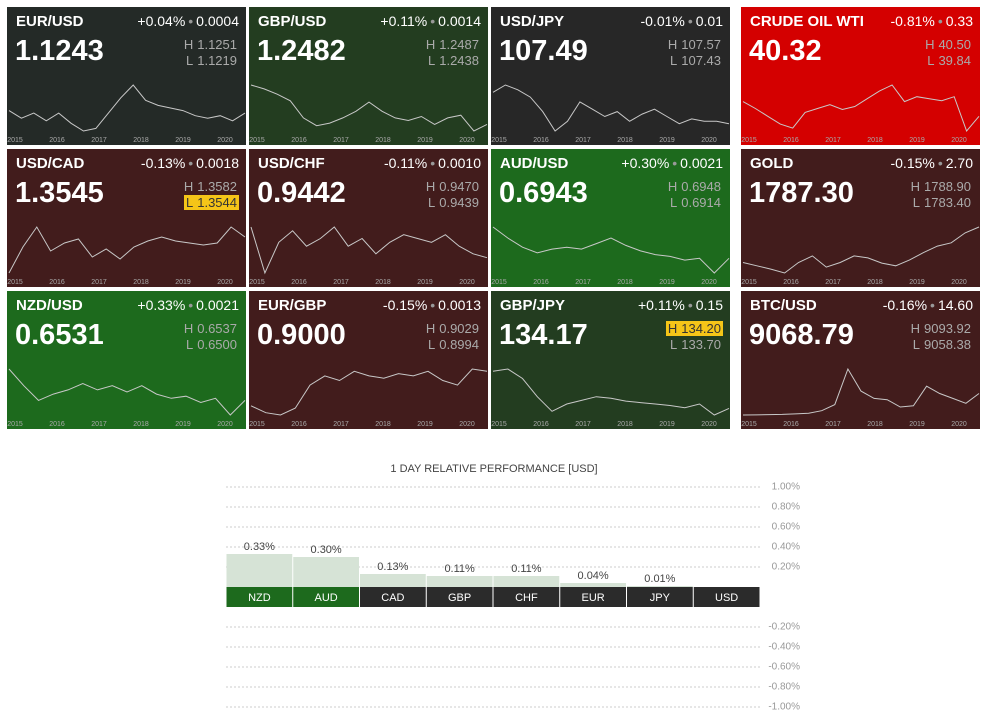 Image resolution: width=987 pixels, height=717 pixels. Describe the element at coordinates (785, 51) in the screenshot. I see `price: 40.32` at that location.